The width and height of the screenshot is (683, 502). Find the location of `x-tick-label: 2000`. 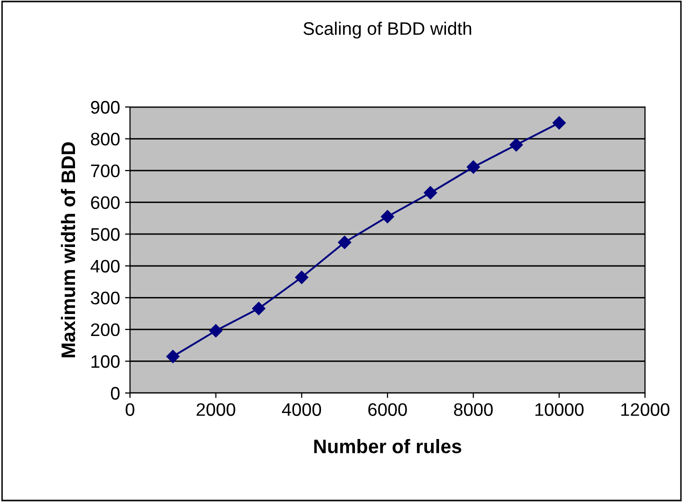

x-tick-label: 2000 is located at coordinates (216, 409).